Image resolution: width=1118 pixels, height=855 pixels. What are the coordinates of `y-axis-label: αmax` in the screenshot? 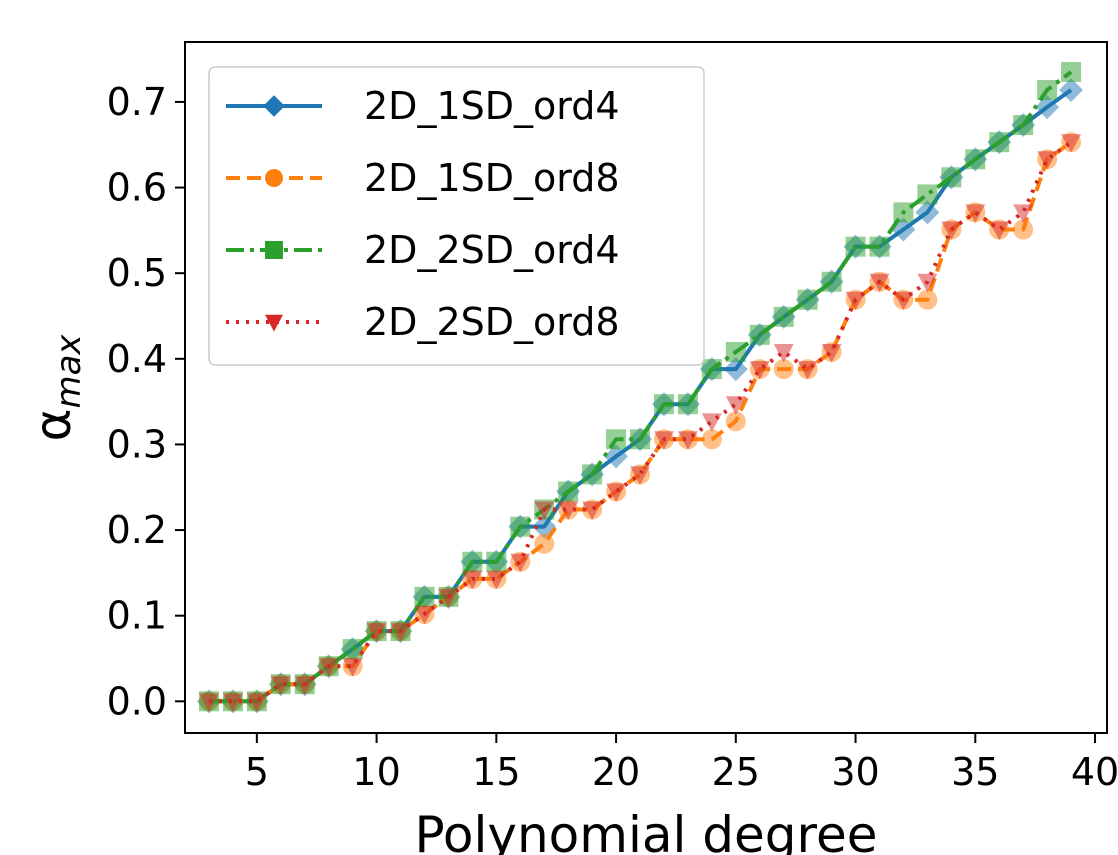 It's located at (56, 388).